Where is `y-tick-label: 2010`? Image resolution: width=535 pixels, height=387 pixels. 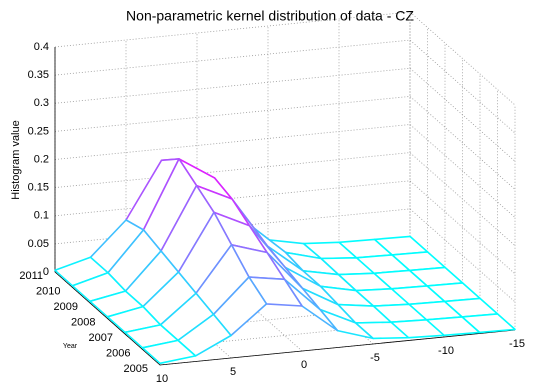 y-tick-label: 2010 is located at coordinates (48, 291).